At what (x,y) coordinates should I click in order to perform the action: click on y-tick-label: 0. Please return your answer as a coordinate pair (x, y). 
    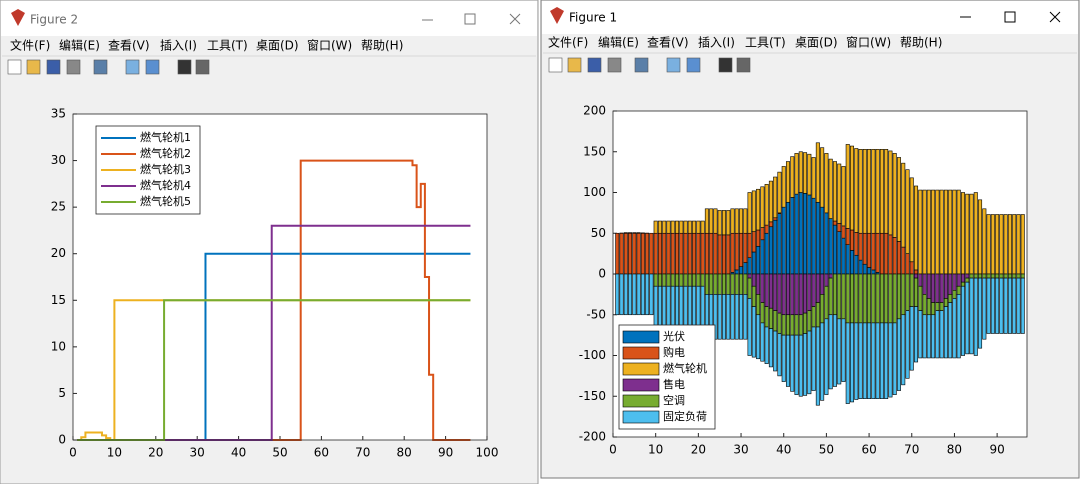
    Looking at the image, I should click on (602, 274).